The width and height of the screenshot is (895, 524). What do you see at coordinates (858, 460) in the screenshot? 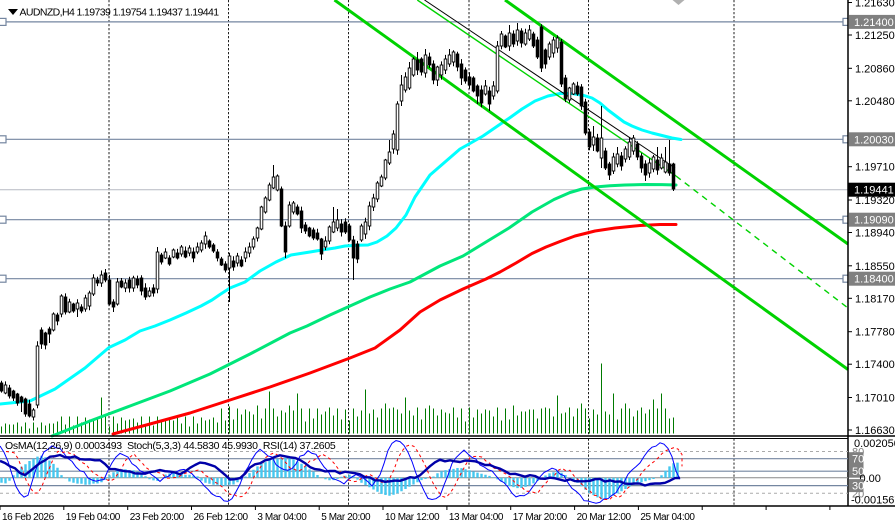
I see `svg-text: 70` at bounding box center [858, 460].